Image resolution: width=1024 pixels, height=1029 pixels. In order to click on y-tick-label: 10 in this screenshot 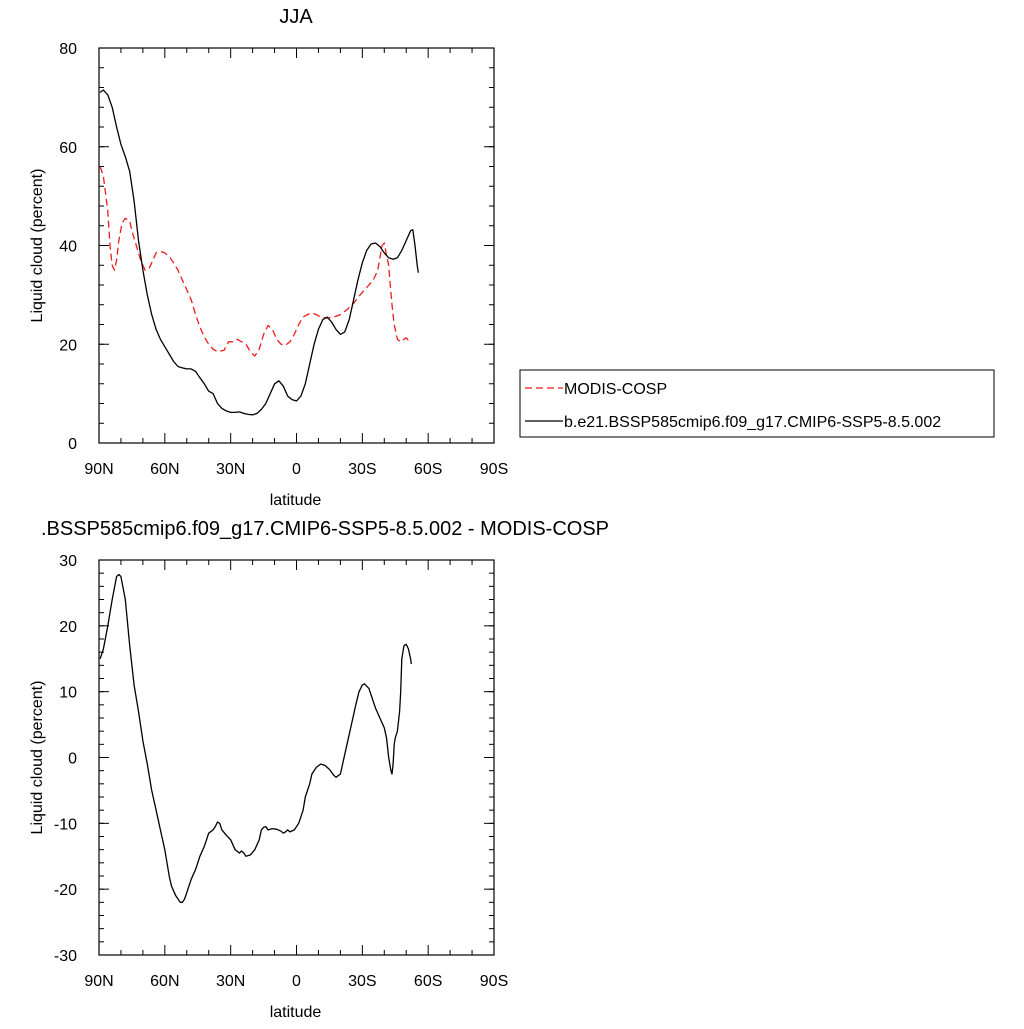, I will do `click(68, 693)`.